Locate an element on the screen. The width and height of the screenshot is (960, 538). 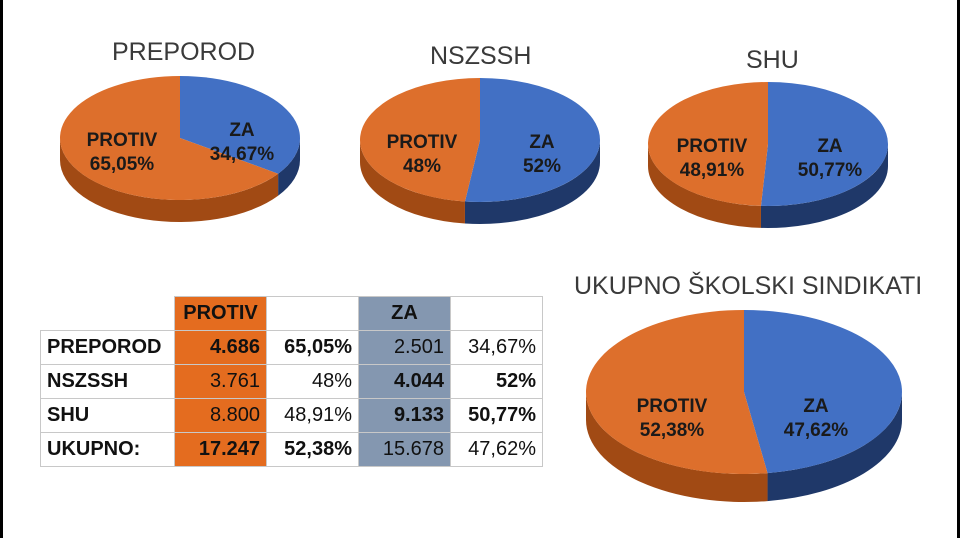
table-cell-za-pct: 34,67% is located at coordinates (496, 347).